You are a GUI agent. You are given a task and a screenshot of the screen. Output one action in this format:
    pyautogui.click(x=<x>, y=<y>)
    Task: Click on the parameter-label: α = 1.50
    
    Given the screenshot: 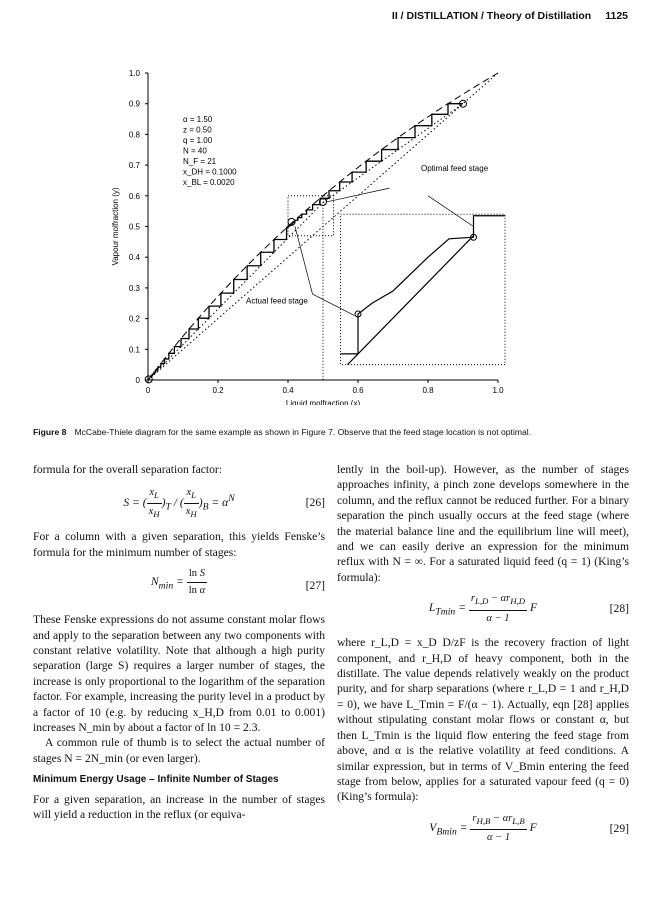 What is the action you would take?
    pyautogui.click(x=198, y=119)
    